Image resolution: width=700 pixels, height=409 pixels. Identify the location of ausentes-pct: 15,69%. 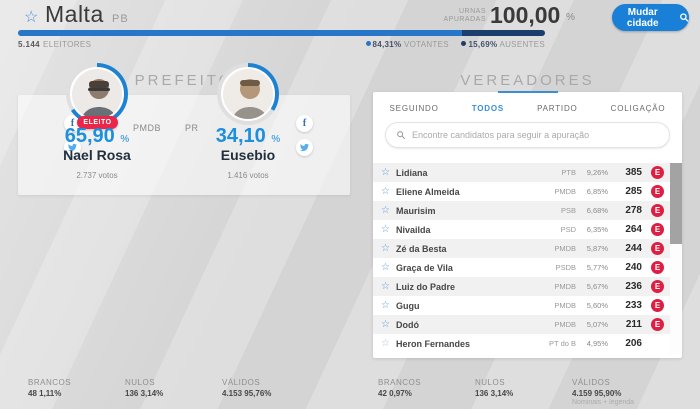
(483, 44).